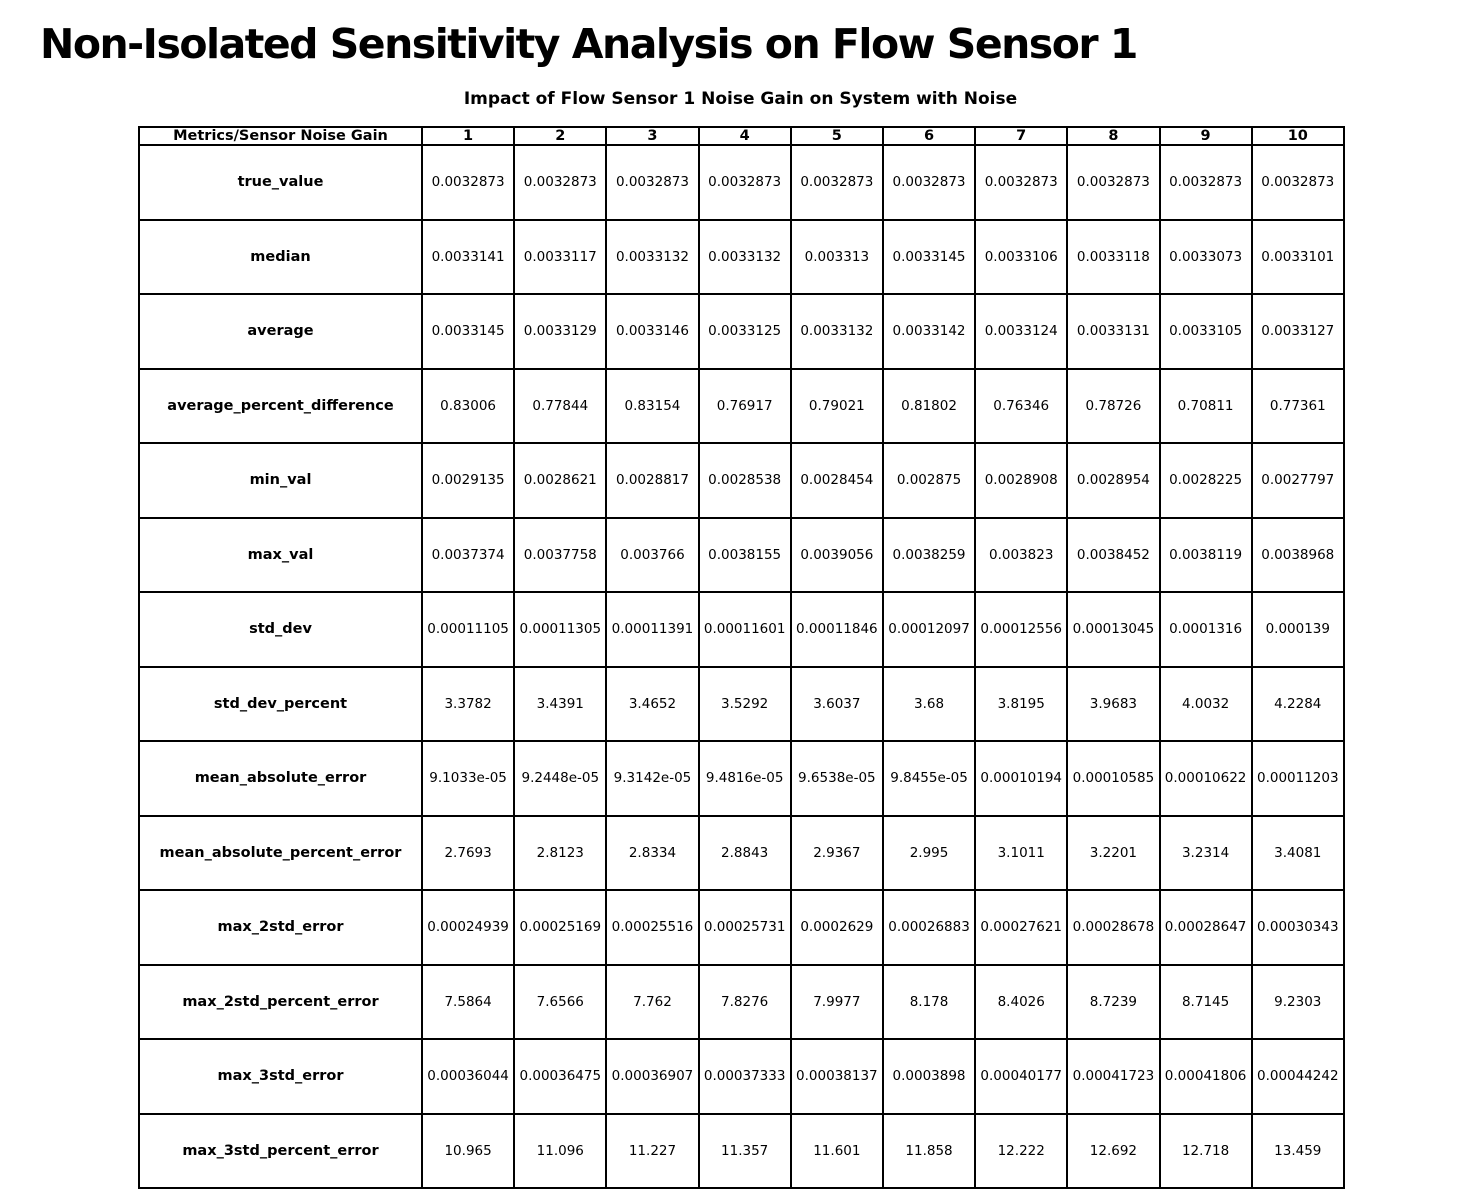 The width and height of the screenshot is (1480, 1204). Describe the element at coordinates (468, 703) in the screenshot. I see `table-cell: 3.3782` at that location.